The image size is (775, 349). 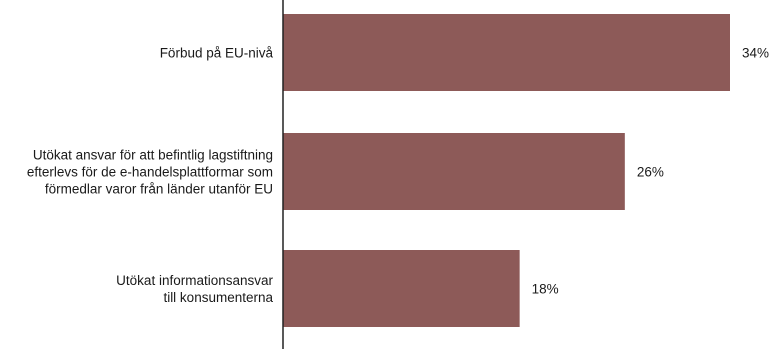 I want to click on category-label-line: Förbud på EU-nivå, so click(x=217, y=53).